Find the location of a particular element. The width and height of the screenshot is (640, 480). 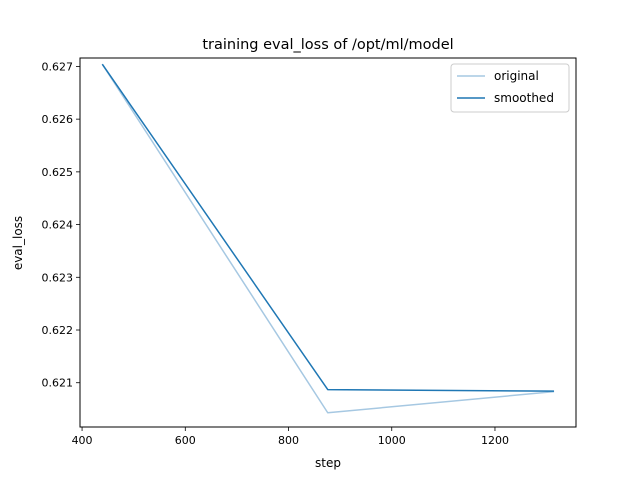

y-tick-label: 0.625 is located at coordinates (58, 172).